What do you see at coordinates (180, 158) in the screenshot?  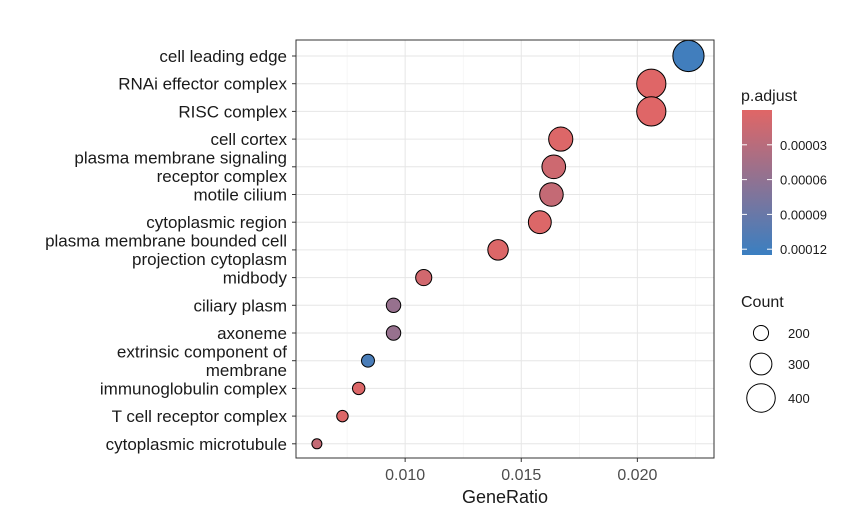 I see `category-label-line: plasma membrane signaling` at bounding box center [180, 158].